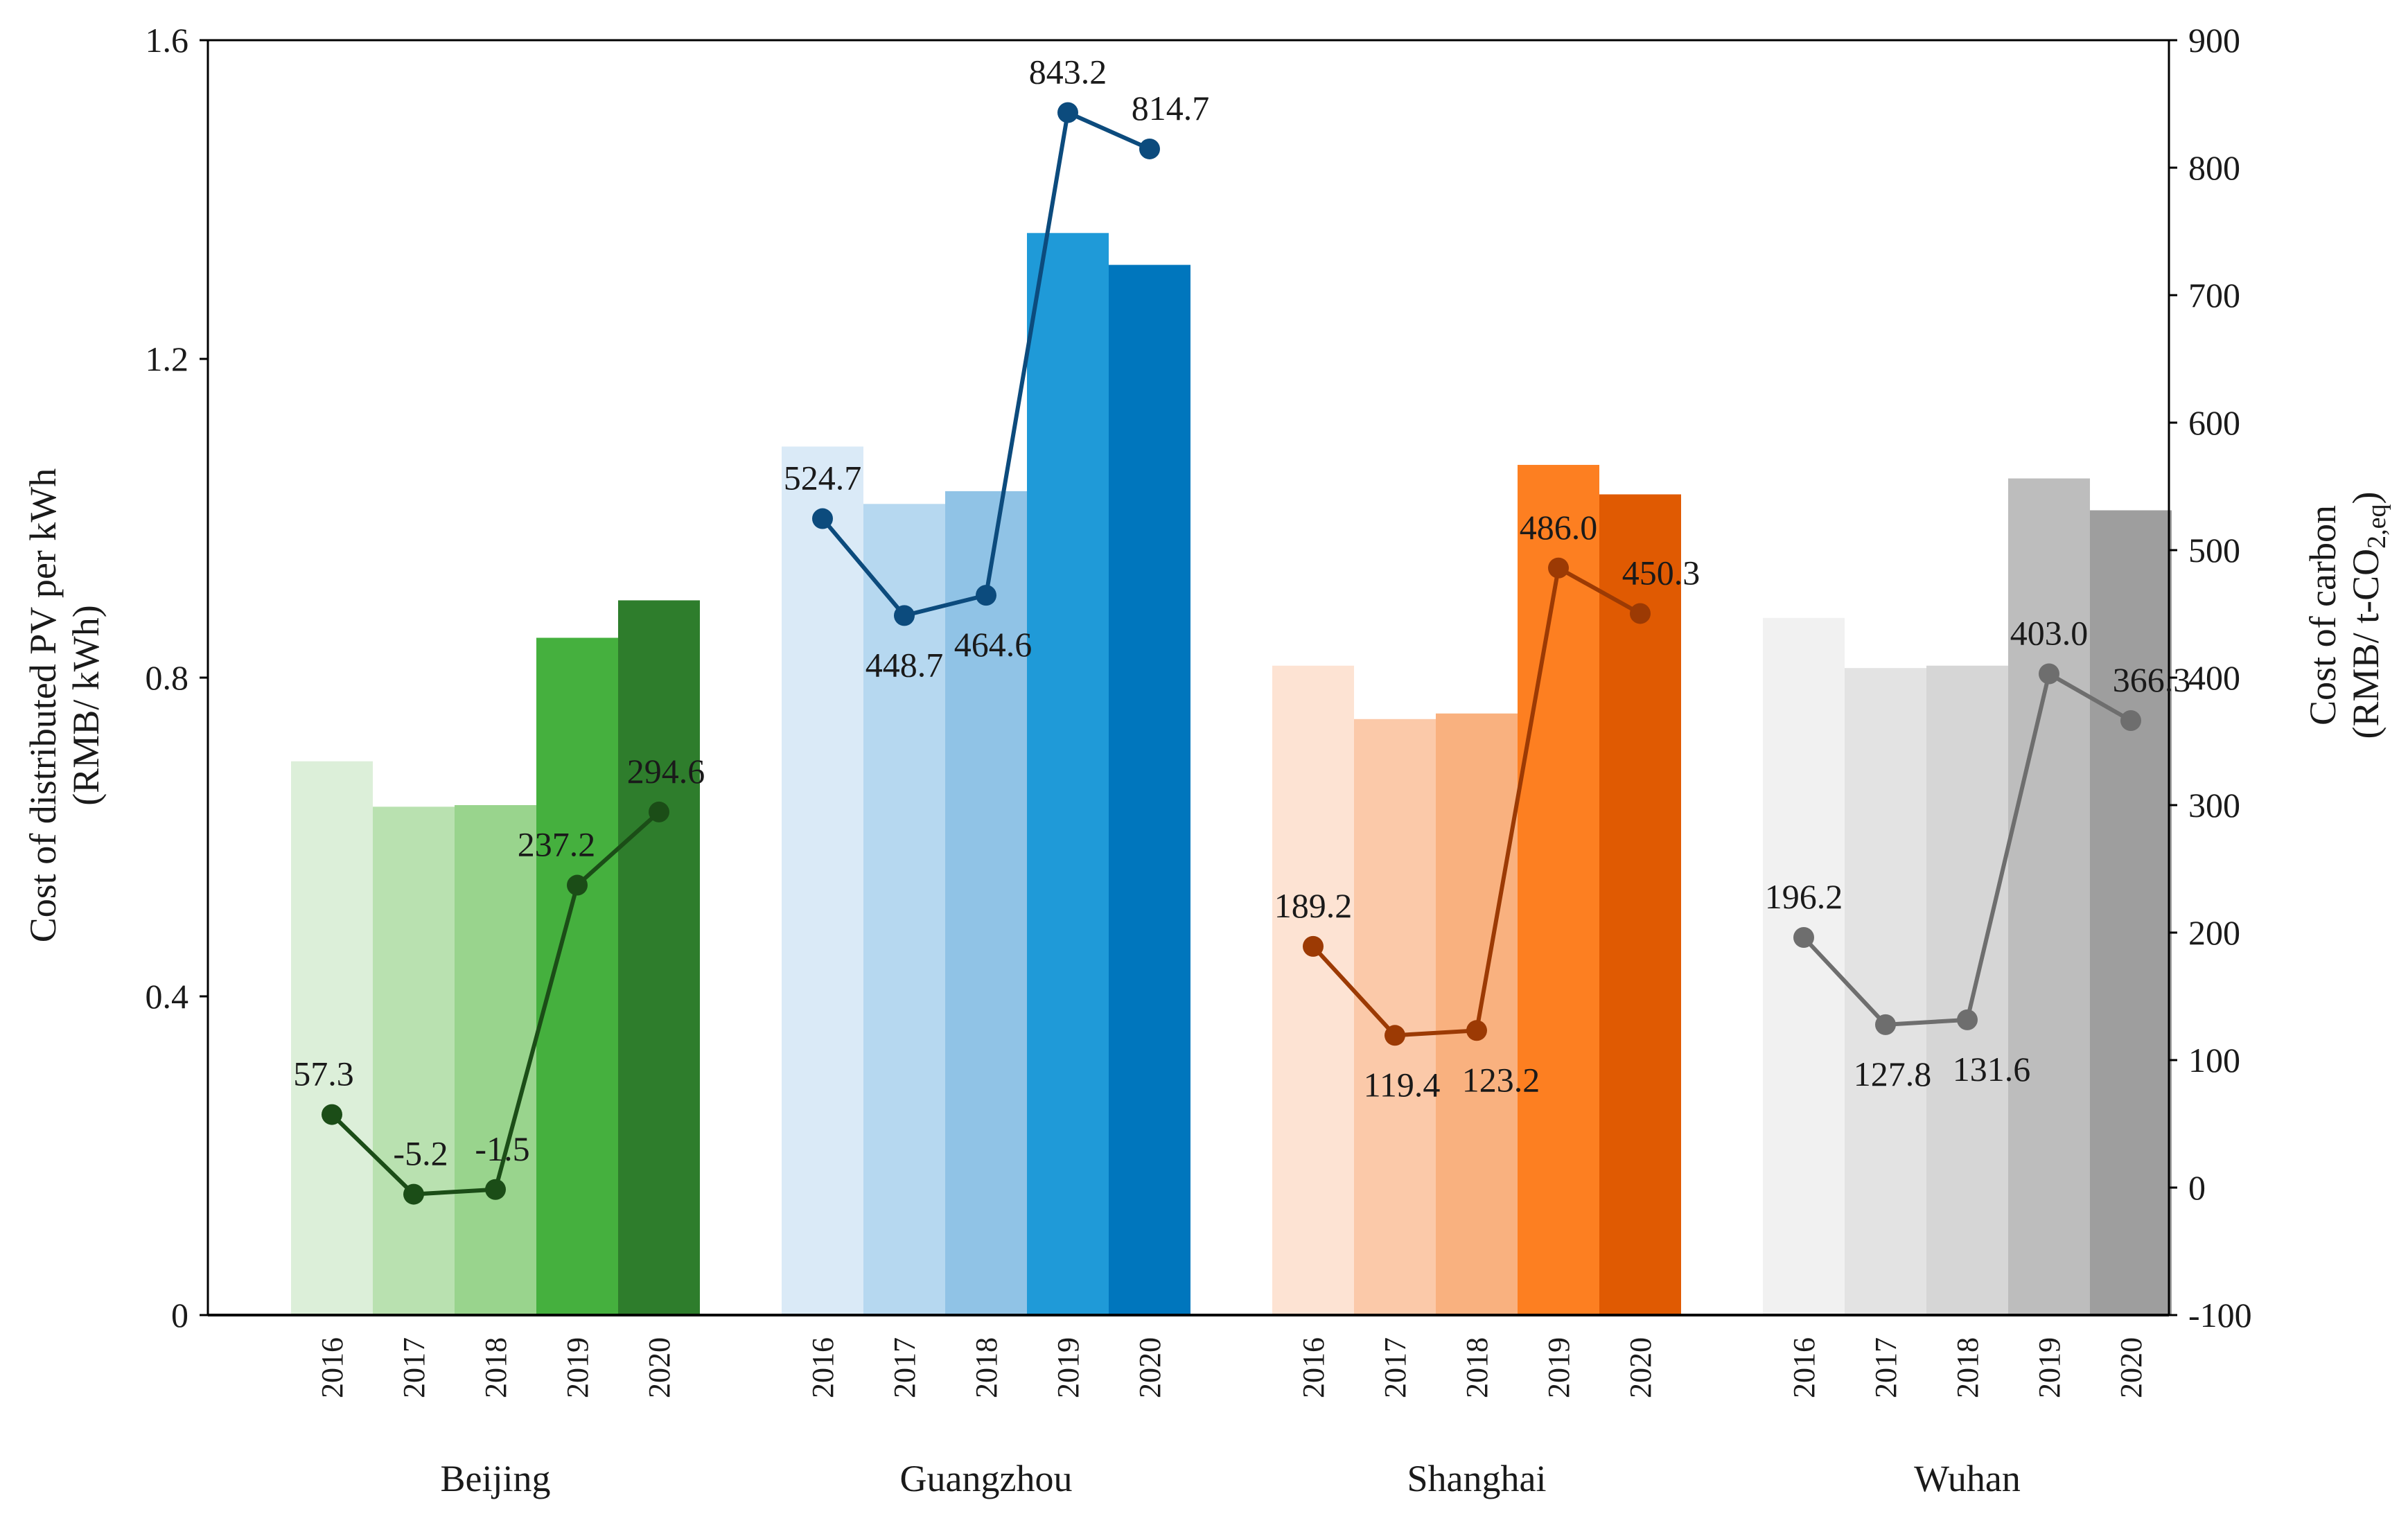 Image resolution: width=2408 pixels, height=1516 pixels. What do you see at coordinates (1402, 1084) in the screenshot?
I see `carbon-label-shanghai-2017: 119.4` at bounding box center [1402, 1084].